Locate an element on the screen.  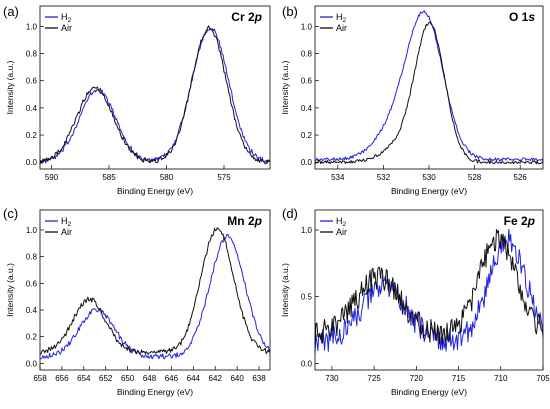
x-tick-label: 640 is located at coordinates (237, 378).